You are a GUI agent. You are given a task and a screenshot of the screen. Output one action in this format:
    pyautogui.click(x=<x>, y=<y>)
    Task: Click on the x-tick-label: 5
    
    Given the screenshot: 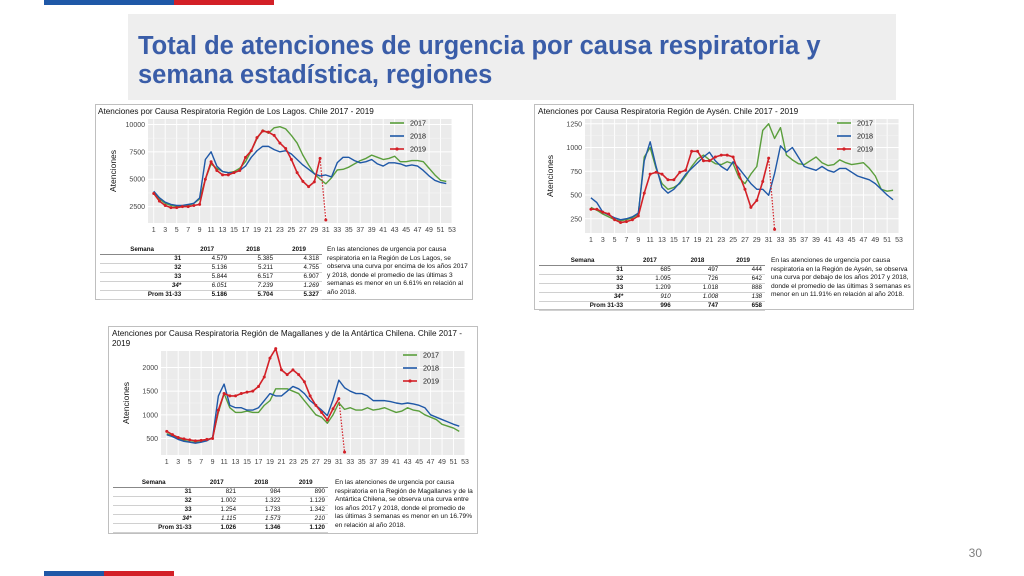 What is the action you would take?
    pyautogui.click(x=177, y=230)
    